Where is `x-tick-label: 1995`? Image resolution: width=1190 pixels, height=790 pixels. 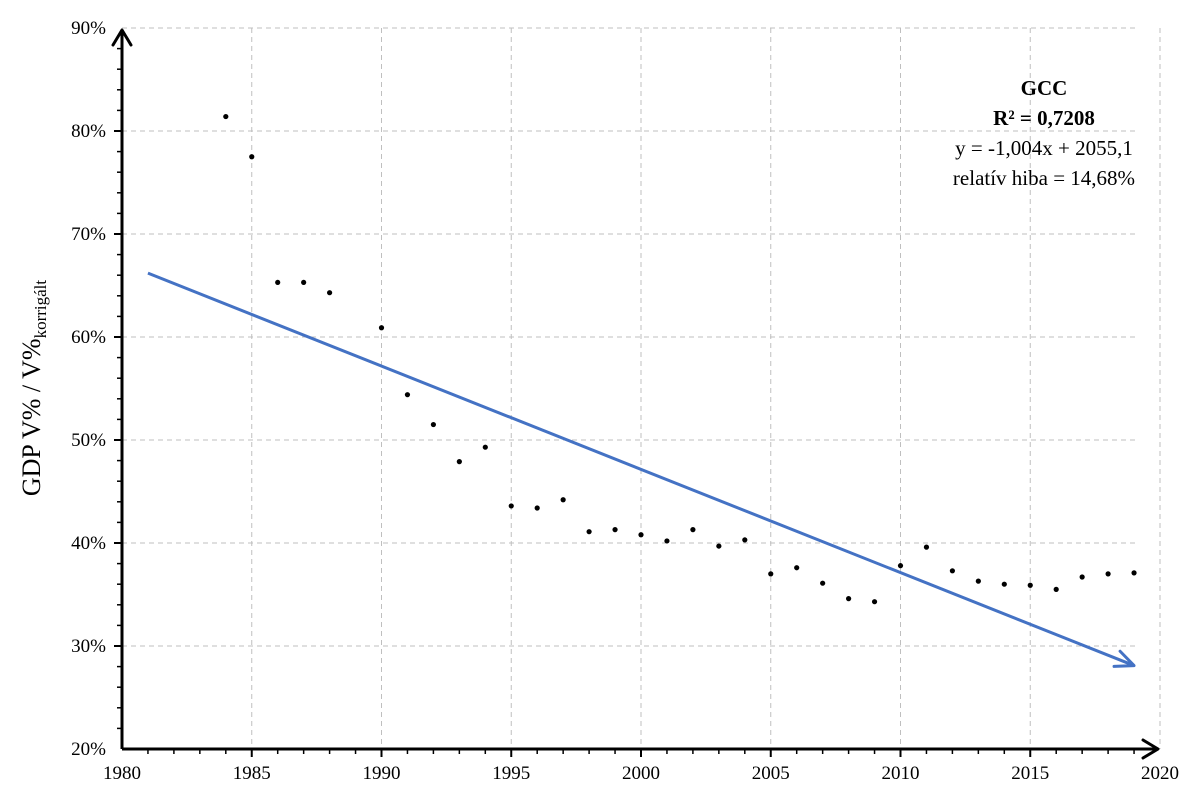
x-tick-label: 1995 is located at coordinates (511, 773).